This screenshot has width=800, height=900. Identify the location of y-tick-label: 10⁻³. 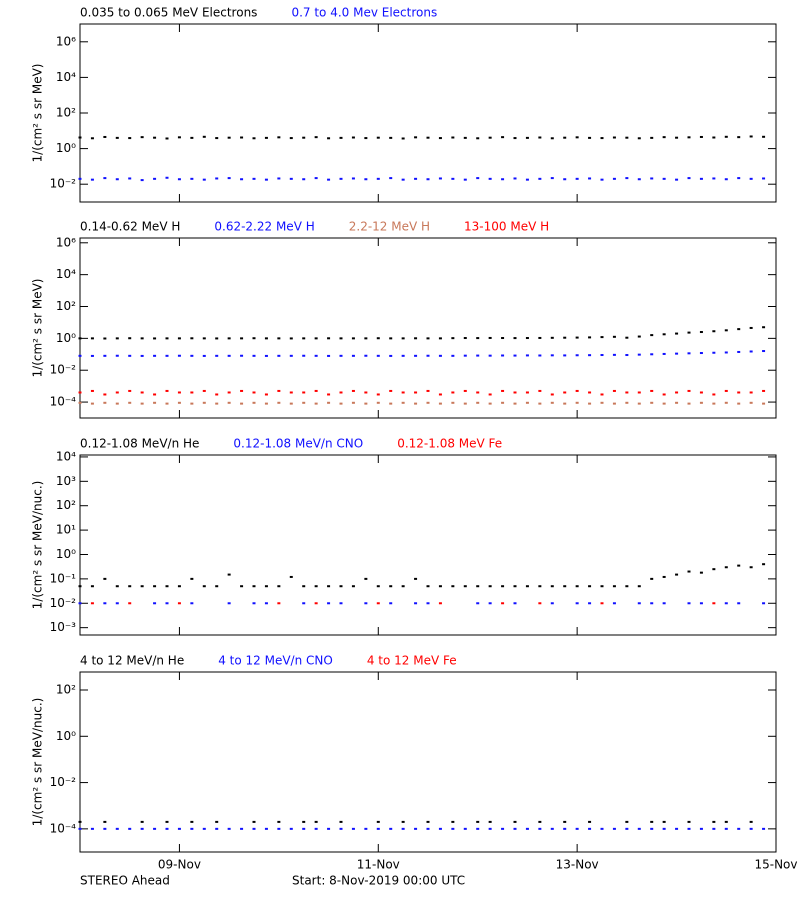
(63, 627).